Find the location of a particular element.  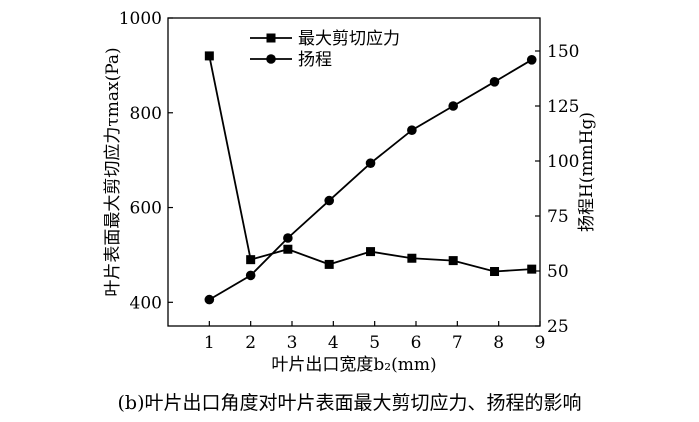

y-right-tick-label: 50 is located at coordinates (558, 272).